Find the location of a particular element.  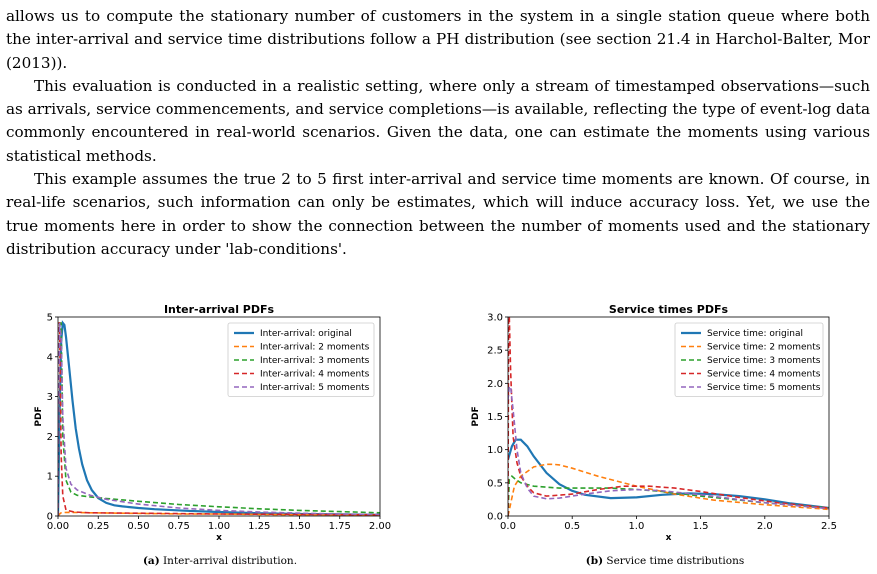

y-tick-label: 3.0 is located at coordinates (495, 318).